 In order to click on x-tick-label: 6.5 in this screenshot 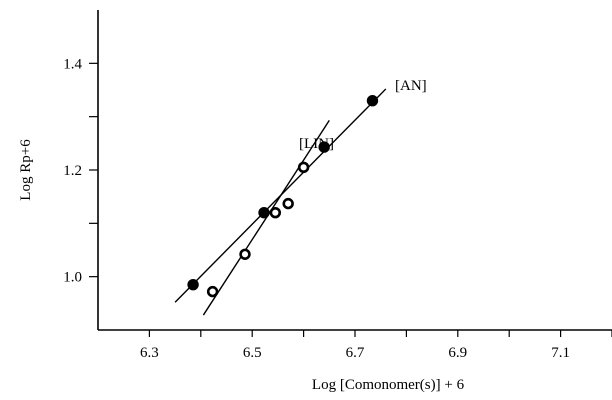, I will do `click(252, 353)`.